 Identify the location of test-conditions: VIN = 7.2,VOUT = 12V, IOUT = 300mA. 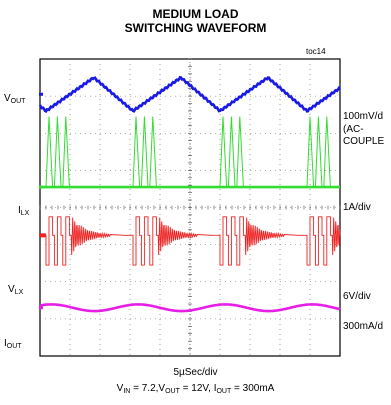
(195, 389).